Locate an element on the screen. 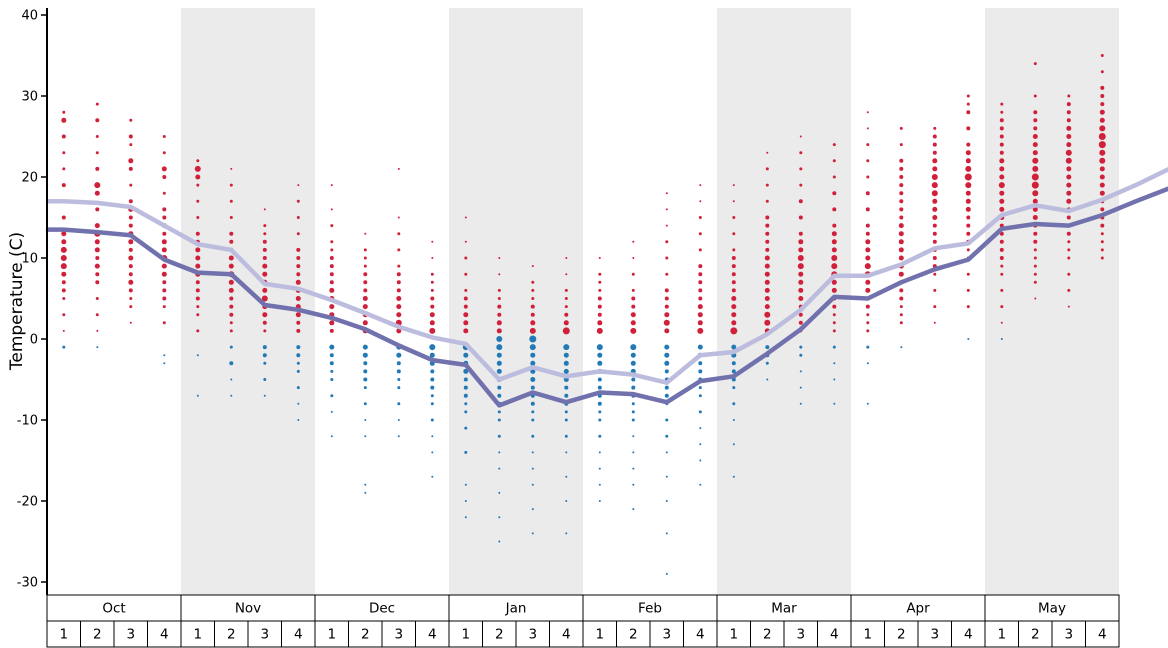 This screenshot has height=648, width=1168. week-number: 3 is located at coordinates (1069, 635).